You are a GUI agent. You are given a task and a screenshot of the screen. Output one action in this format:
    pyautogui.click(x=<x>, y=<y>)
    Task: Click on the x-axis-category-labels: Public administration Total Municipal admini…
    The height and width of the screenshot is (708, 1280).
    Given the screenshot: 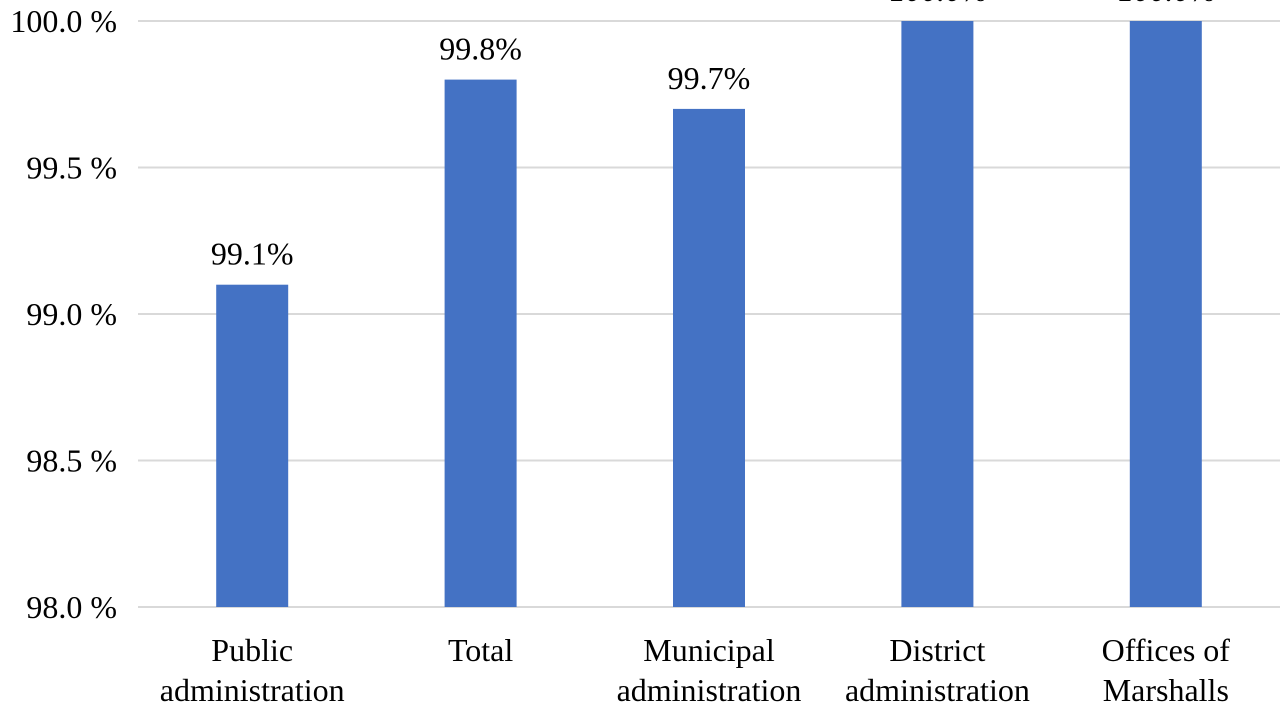 What is the action you would take?
    pyautogui.click(x=695, y=670)
    